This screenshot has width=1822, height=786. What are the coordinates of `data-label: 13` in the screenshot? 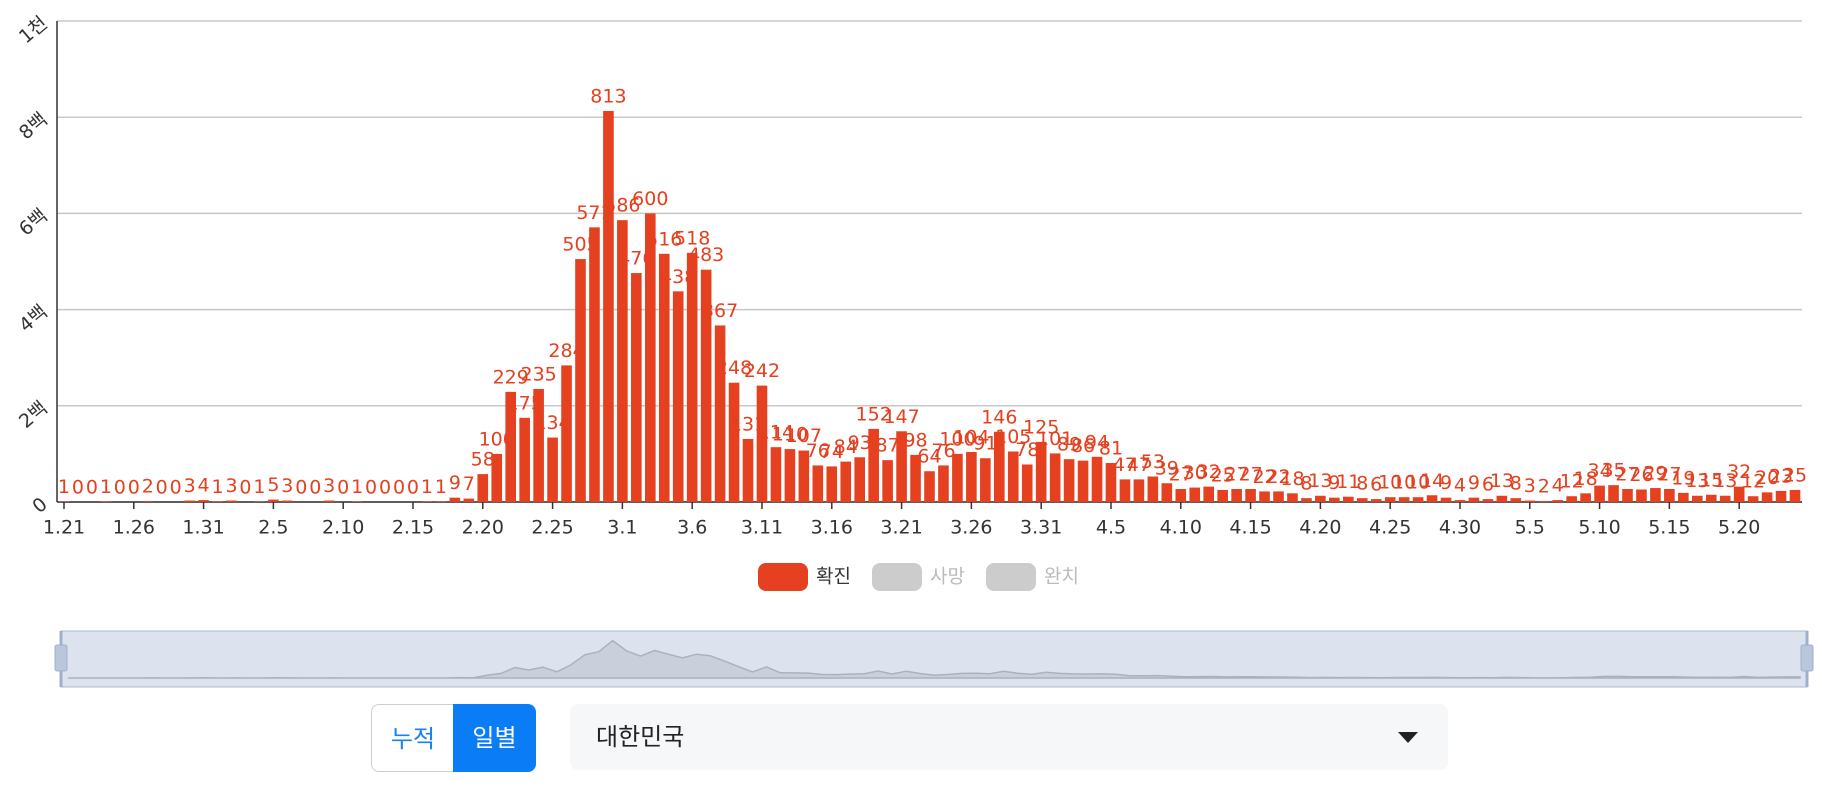 It's located at (1320, 481).